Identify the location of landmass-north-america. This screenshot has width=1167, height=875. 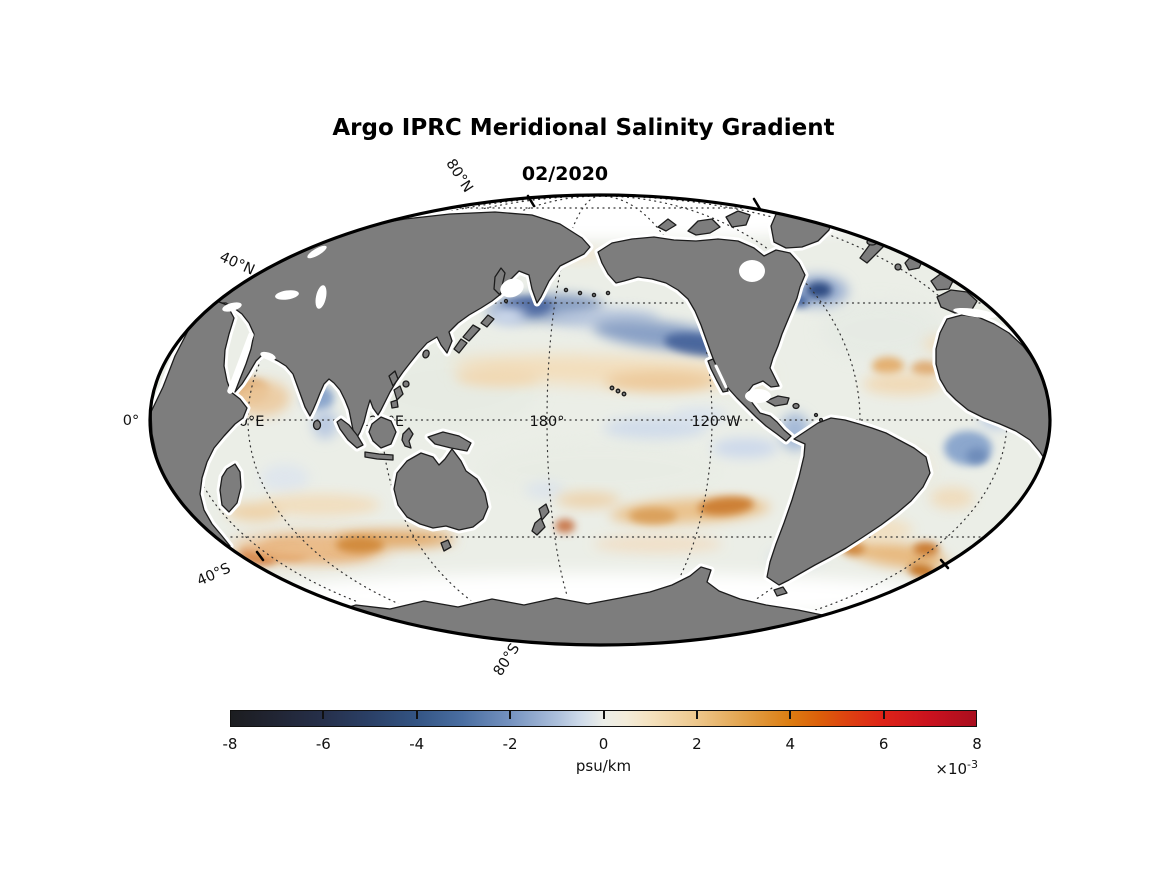
(701, 339).